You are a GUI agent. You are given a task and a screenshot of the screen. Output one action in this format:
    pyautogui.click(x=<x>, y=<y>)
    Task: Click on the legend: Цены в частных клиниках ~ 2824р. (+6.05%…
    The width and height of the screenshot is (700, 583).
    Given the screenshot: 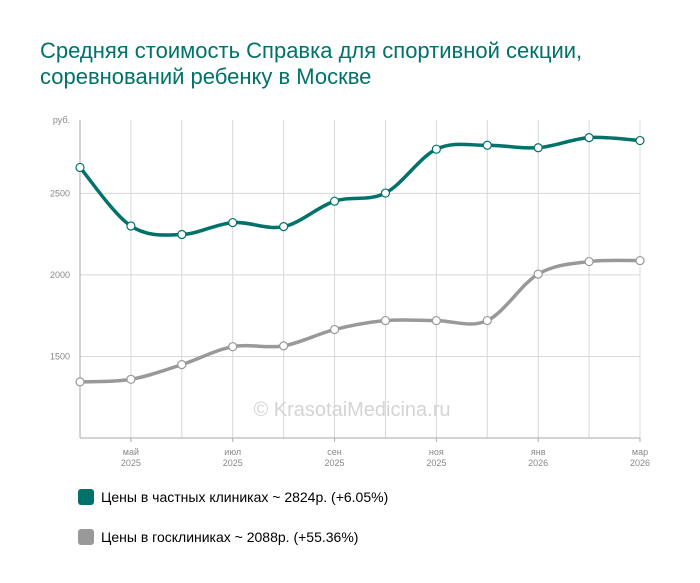 What is the action you would take?
    pyautogui.click(x=233, y=527)
    